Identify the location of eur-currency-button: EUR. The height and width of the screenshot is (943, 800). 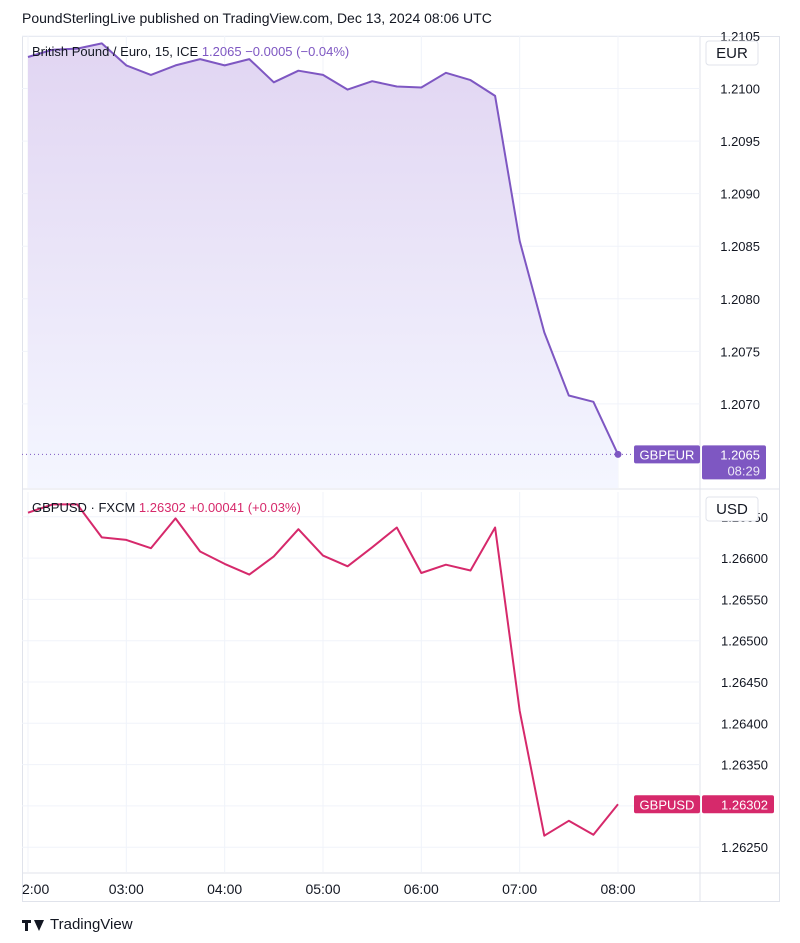
(732, 53).